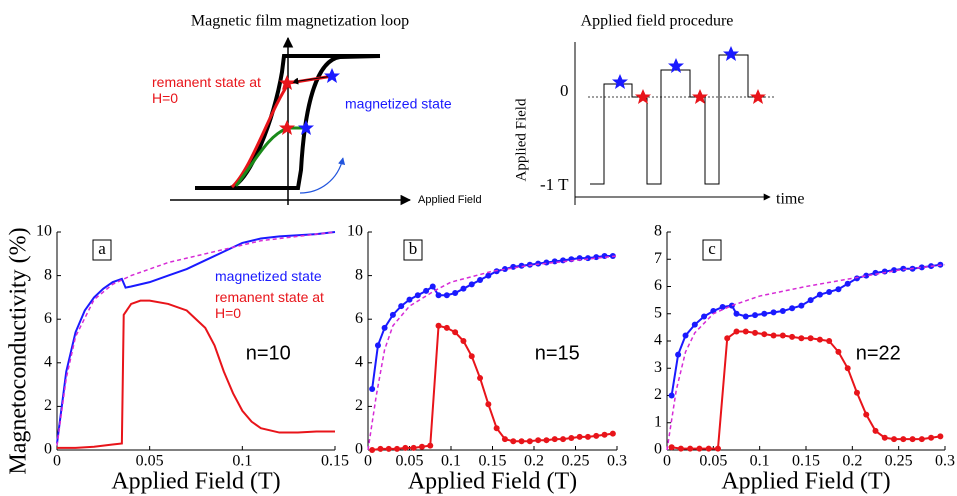  Describe the element at coordinates (658, 367) in the screenshot. I see `y-tick-label: 3` at that location.